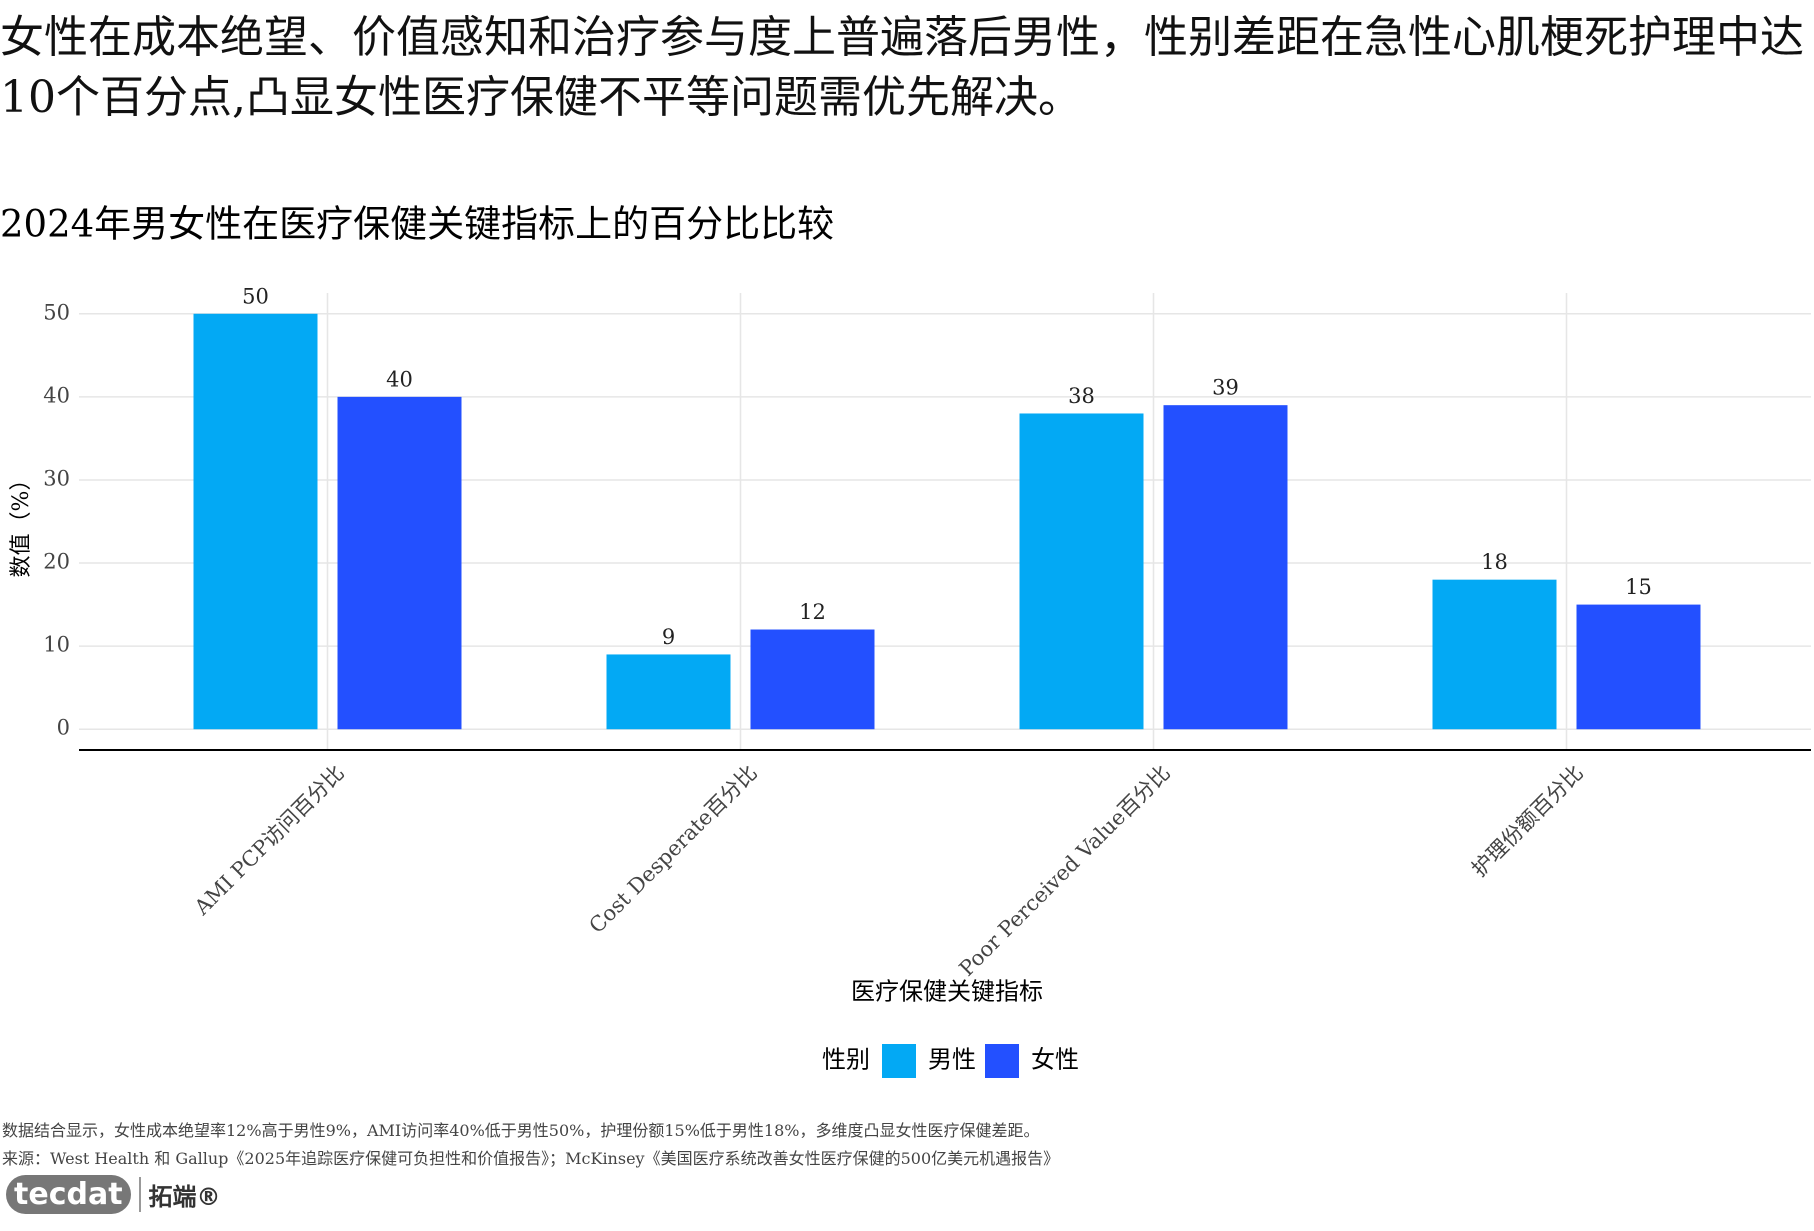  I want to click on x-tick-label: Poor Perceived Value百分比, so click(1065, 870).